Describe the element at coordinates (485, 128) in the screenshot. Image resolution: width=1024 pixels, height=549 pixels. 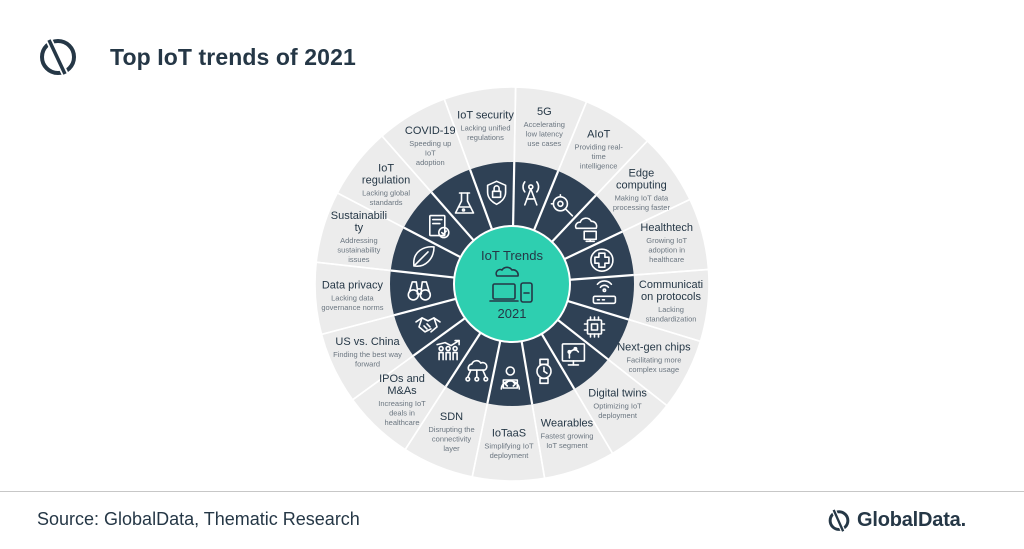
I see `segment-description: Lacking unified` at that location.